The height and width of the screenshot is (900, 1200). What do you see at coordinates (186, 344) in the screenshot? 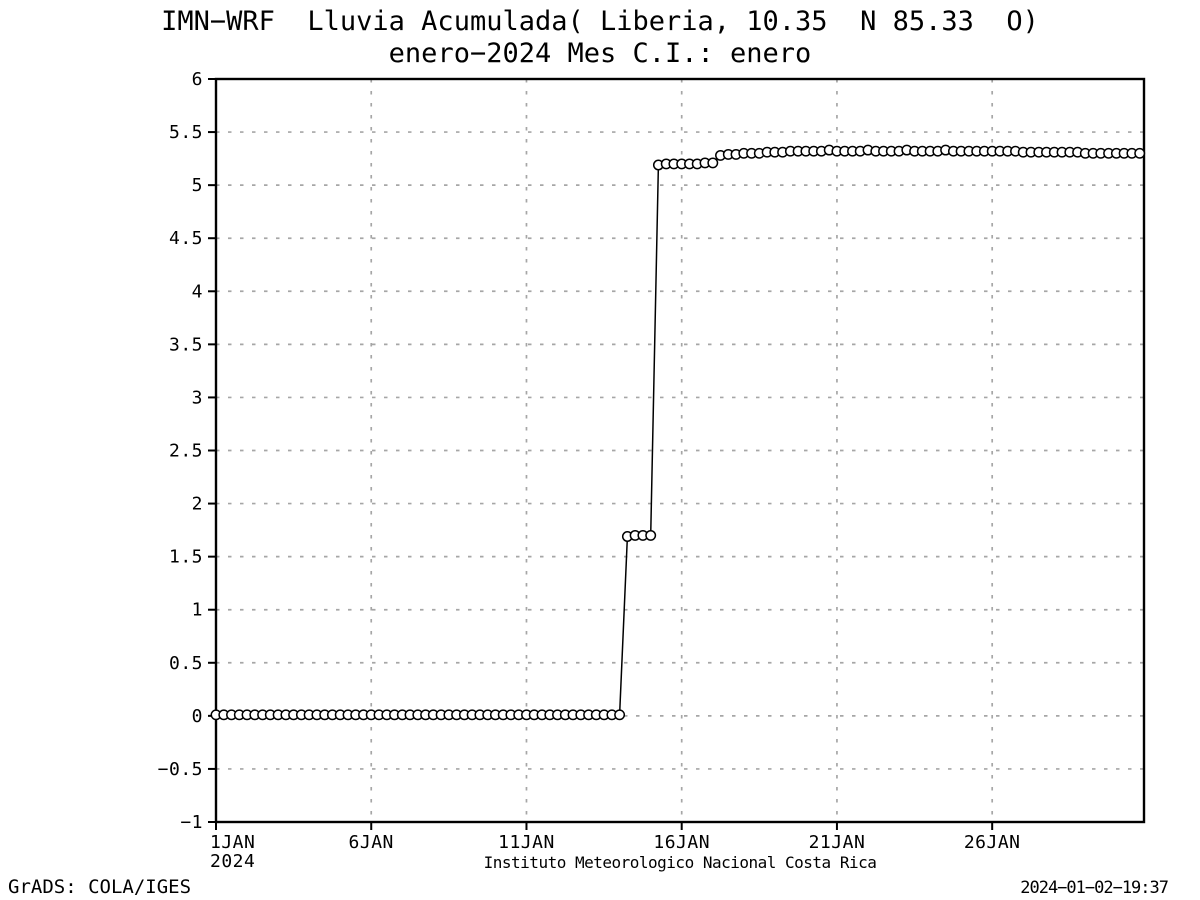
I see `y-axis-tick-label: 3.5` at bounding box center [186, 344].